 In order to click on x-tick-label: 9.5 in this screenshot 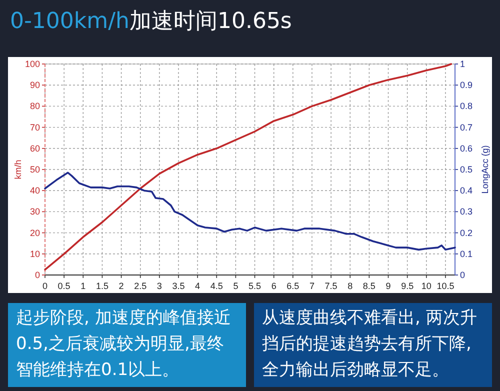, I will do `click(407, 286)`.